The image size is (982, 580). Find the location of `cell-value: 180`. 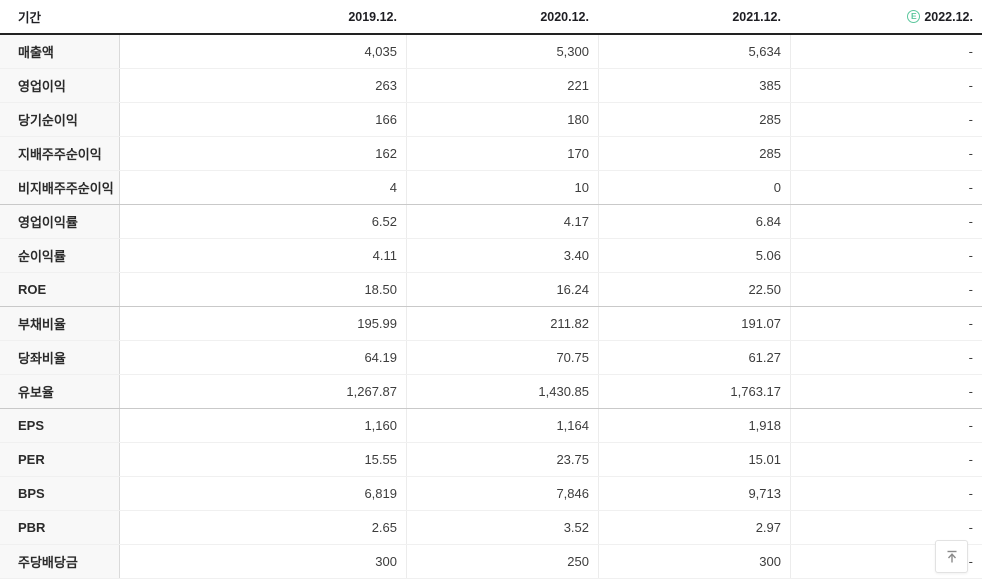

cell-value: 180 is located at coordinates (502, 119).